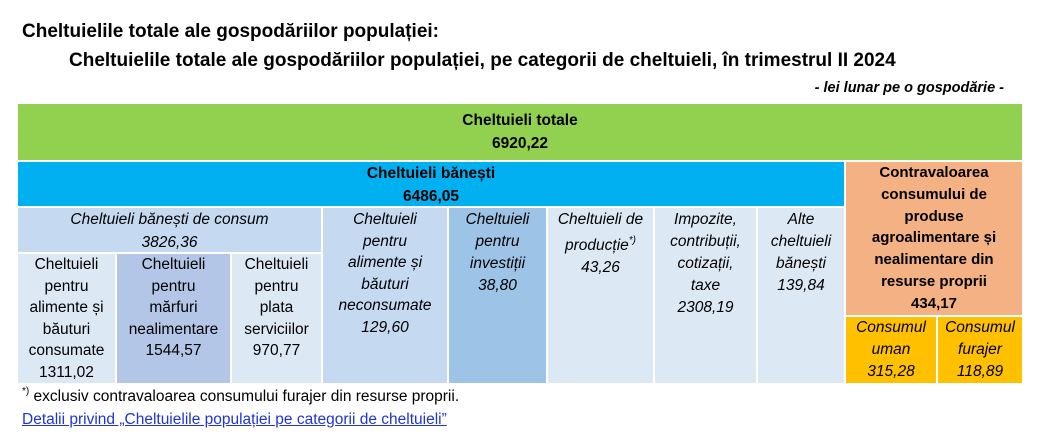 This screenshot has width=1054, height=435. I want to click on other-money-cell: Alte cheltuieli bănești 139,84, so click(801, 295).